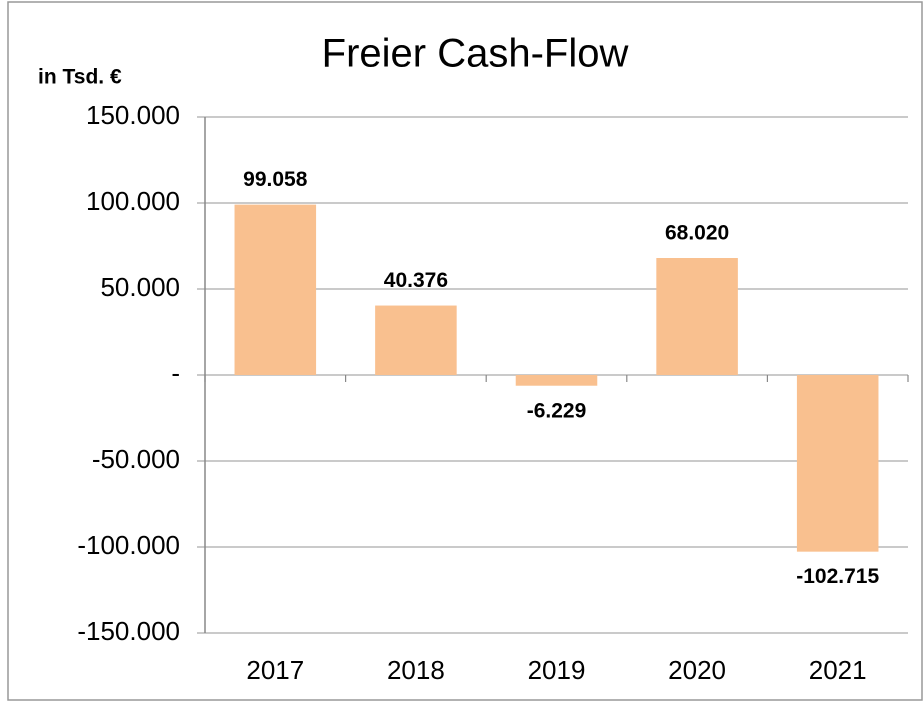 The height and width of the screenshot is (702, 924). What do you see at coordinates (275, 179) in the screenshot?
I see `value-label: 99.058` at bounding box center [275, 179].